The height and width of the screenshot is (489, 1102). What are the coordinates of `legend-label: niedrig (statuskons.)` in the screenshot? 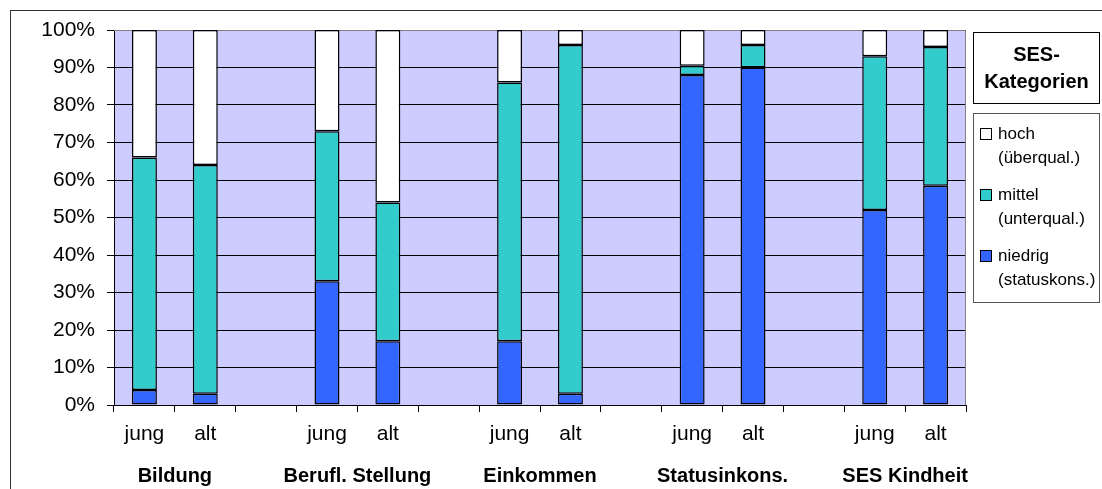 It's located at (1047, 268).